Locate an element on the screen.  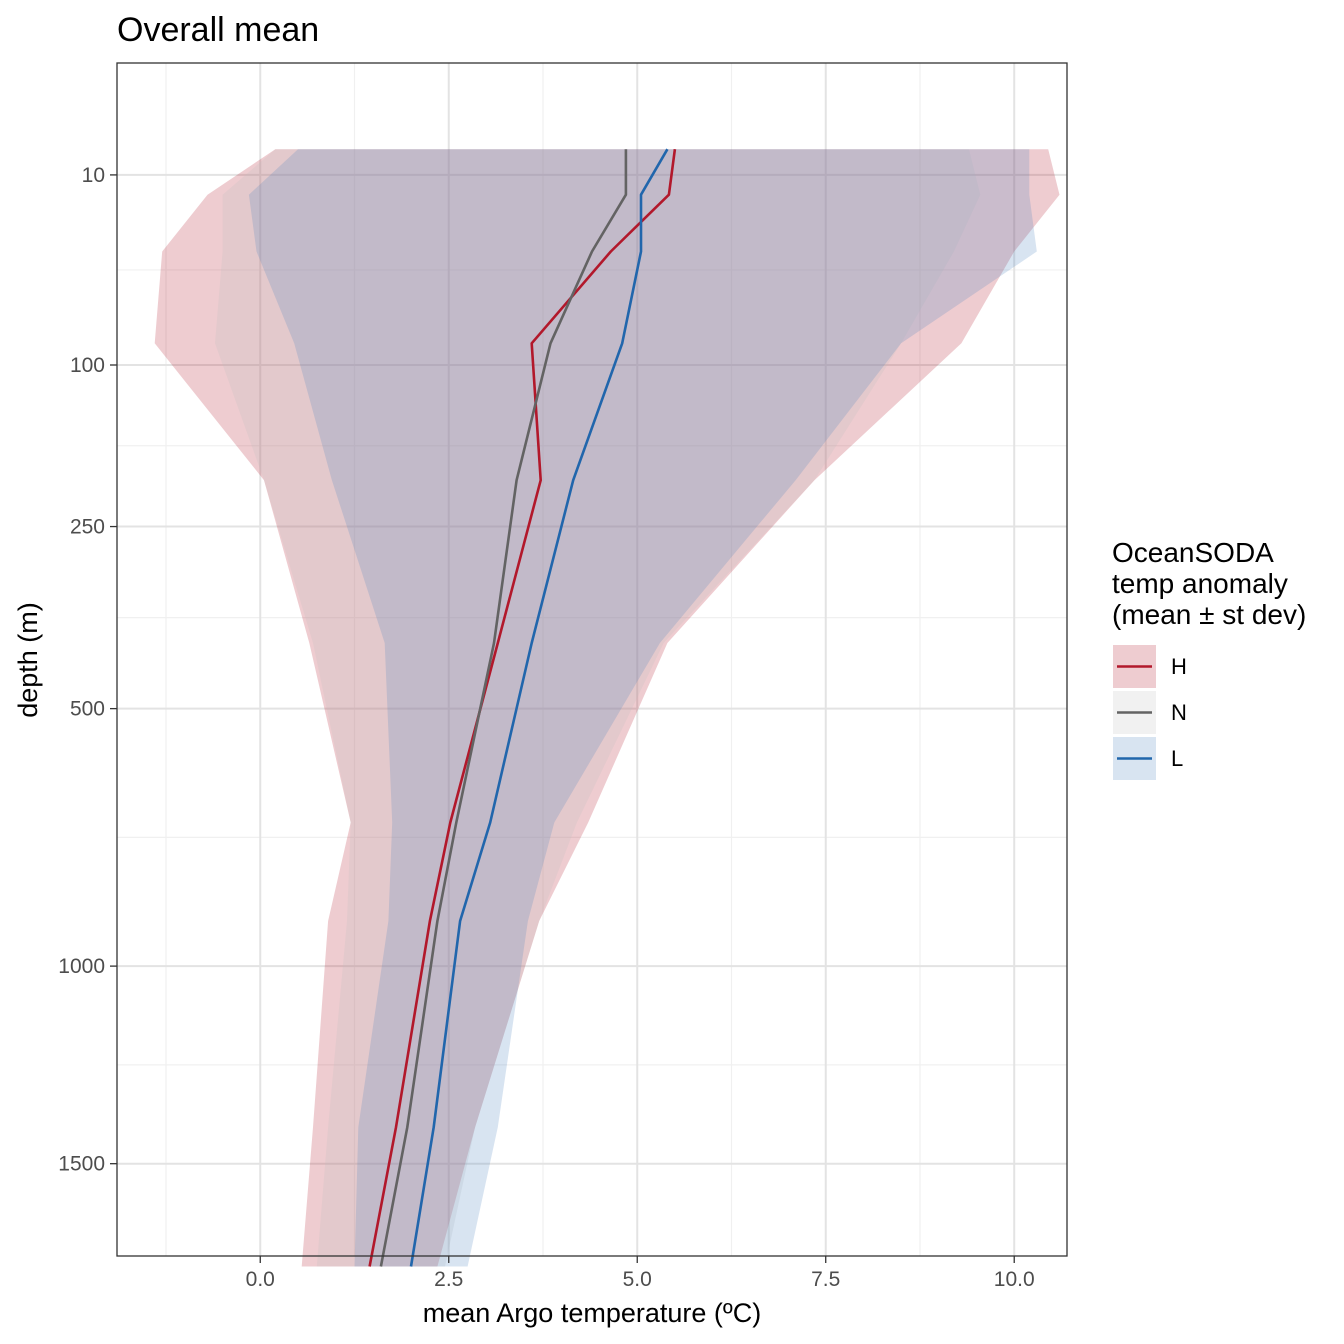
y-axis: 10 100 250 500 1000 1500 is located at coordinates (87, 670).